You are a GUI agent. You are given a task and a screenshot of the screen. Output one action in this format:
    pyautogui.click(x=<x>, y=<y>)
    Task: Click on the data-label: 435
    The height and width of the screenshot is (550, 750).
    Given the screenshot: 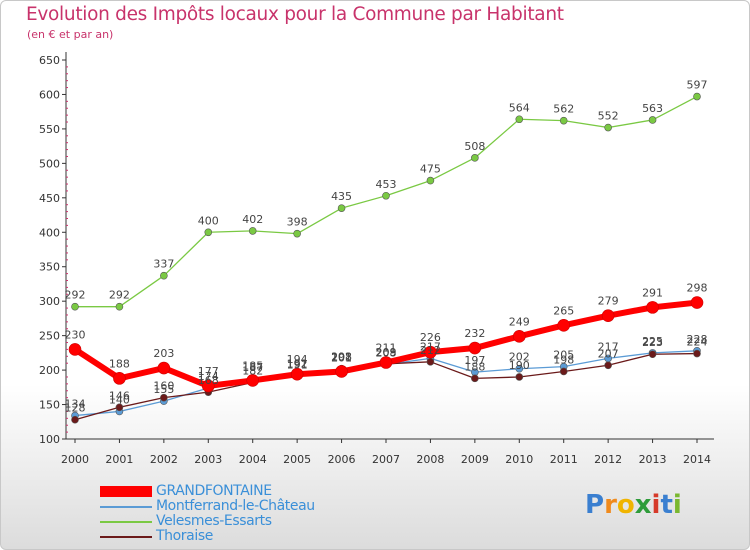 What is the action you would take?
    pyautogui.click(x=341, y=196)
    